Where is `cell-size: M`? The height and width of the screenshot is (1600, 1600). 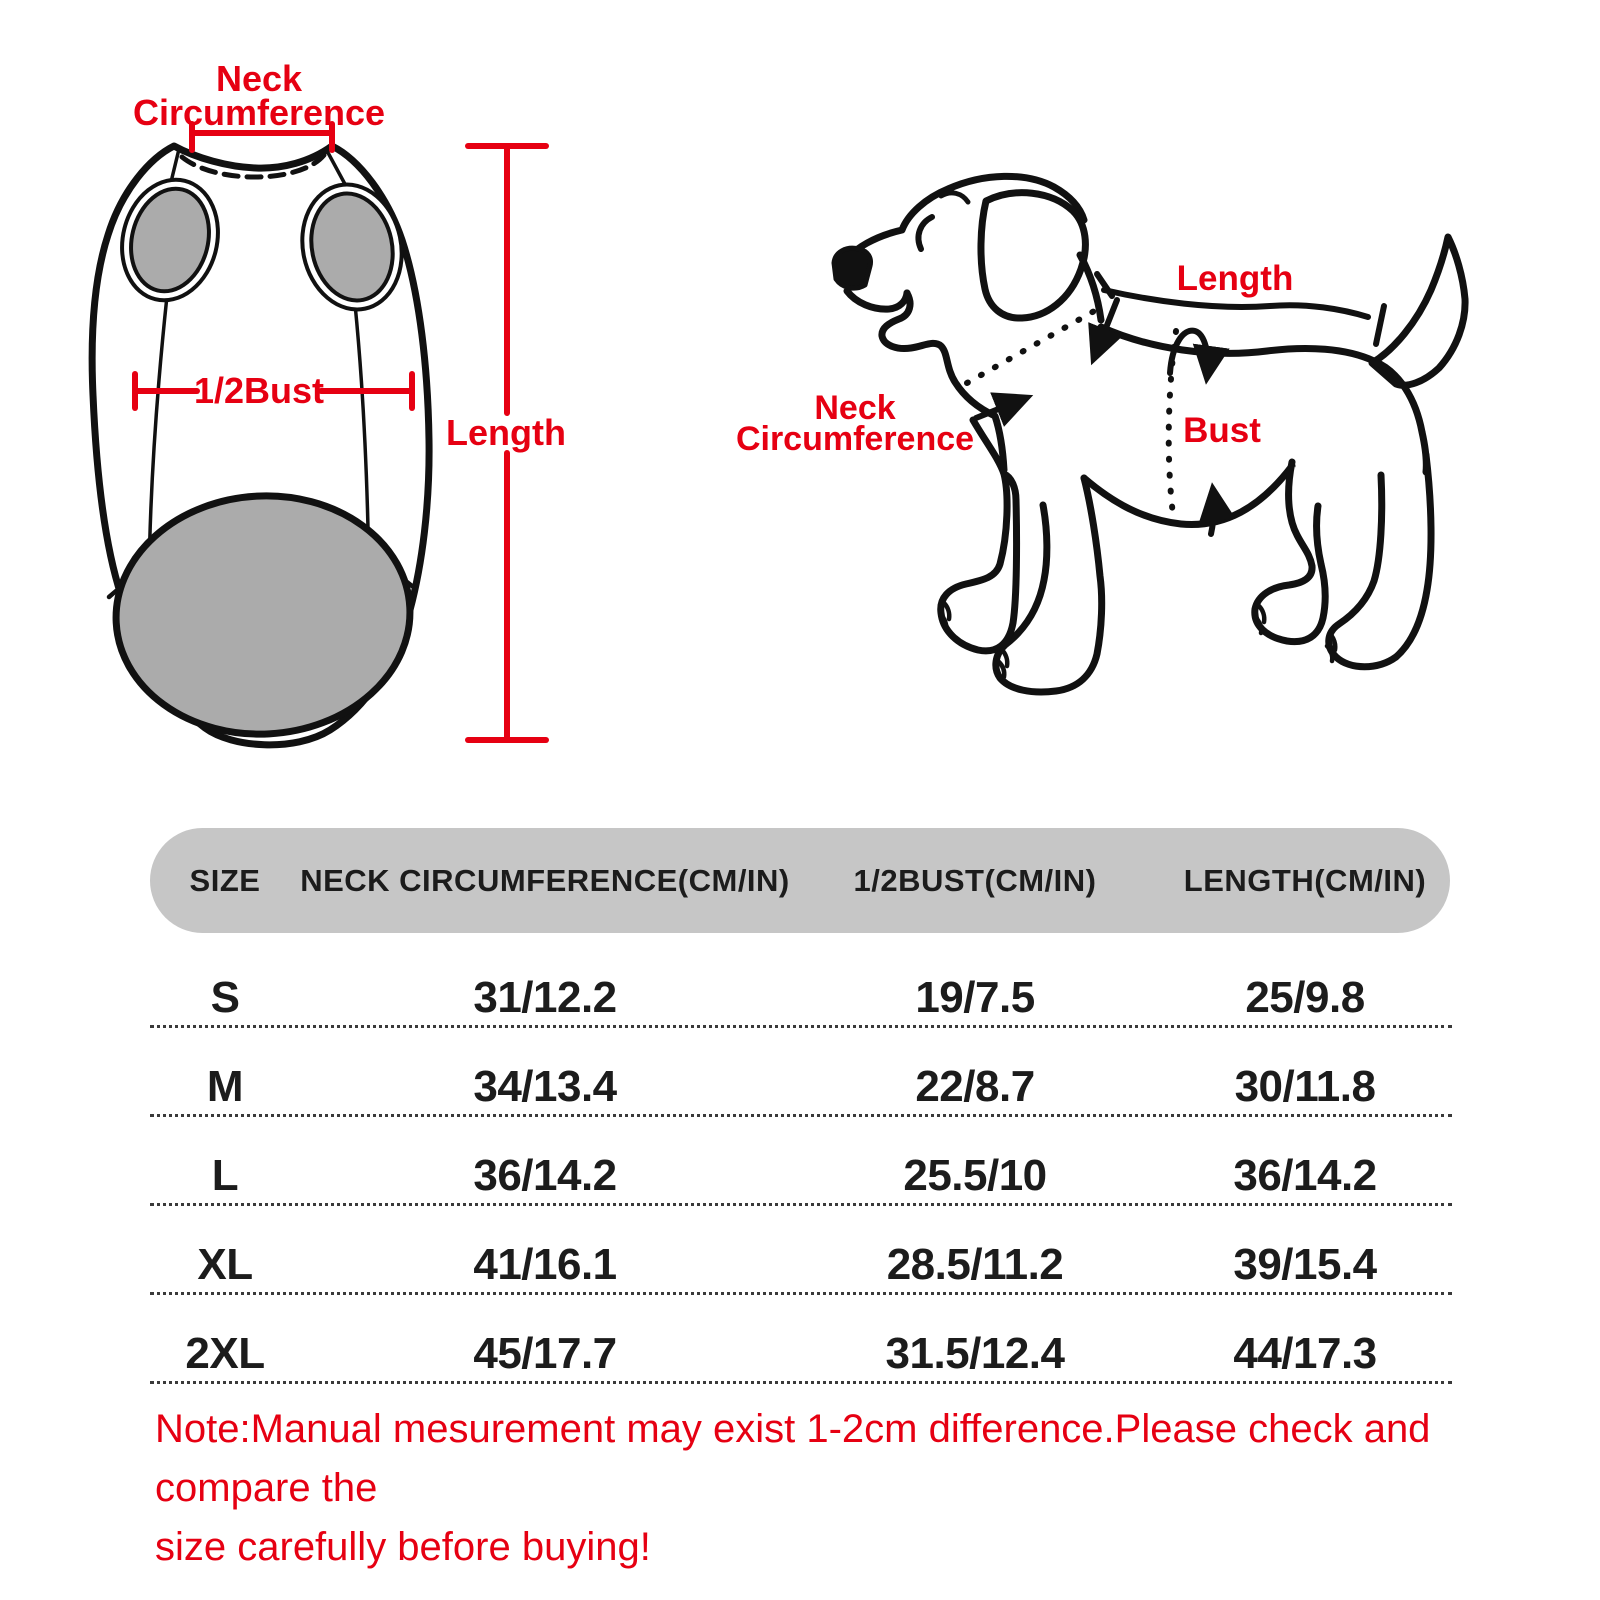
cell-size: M is located at coordinates (225, 1086).